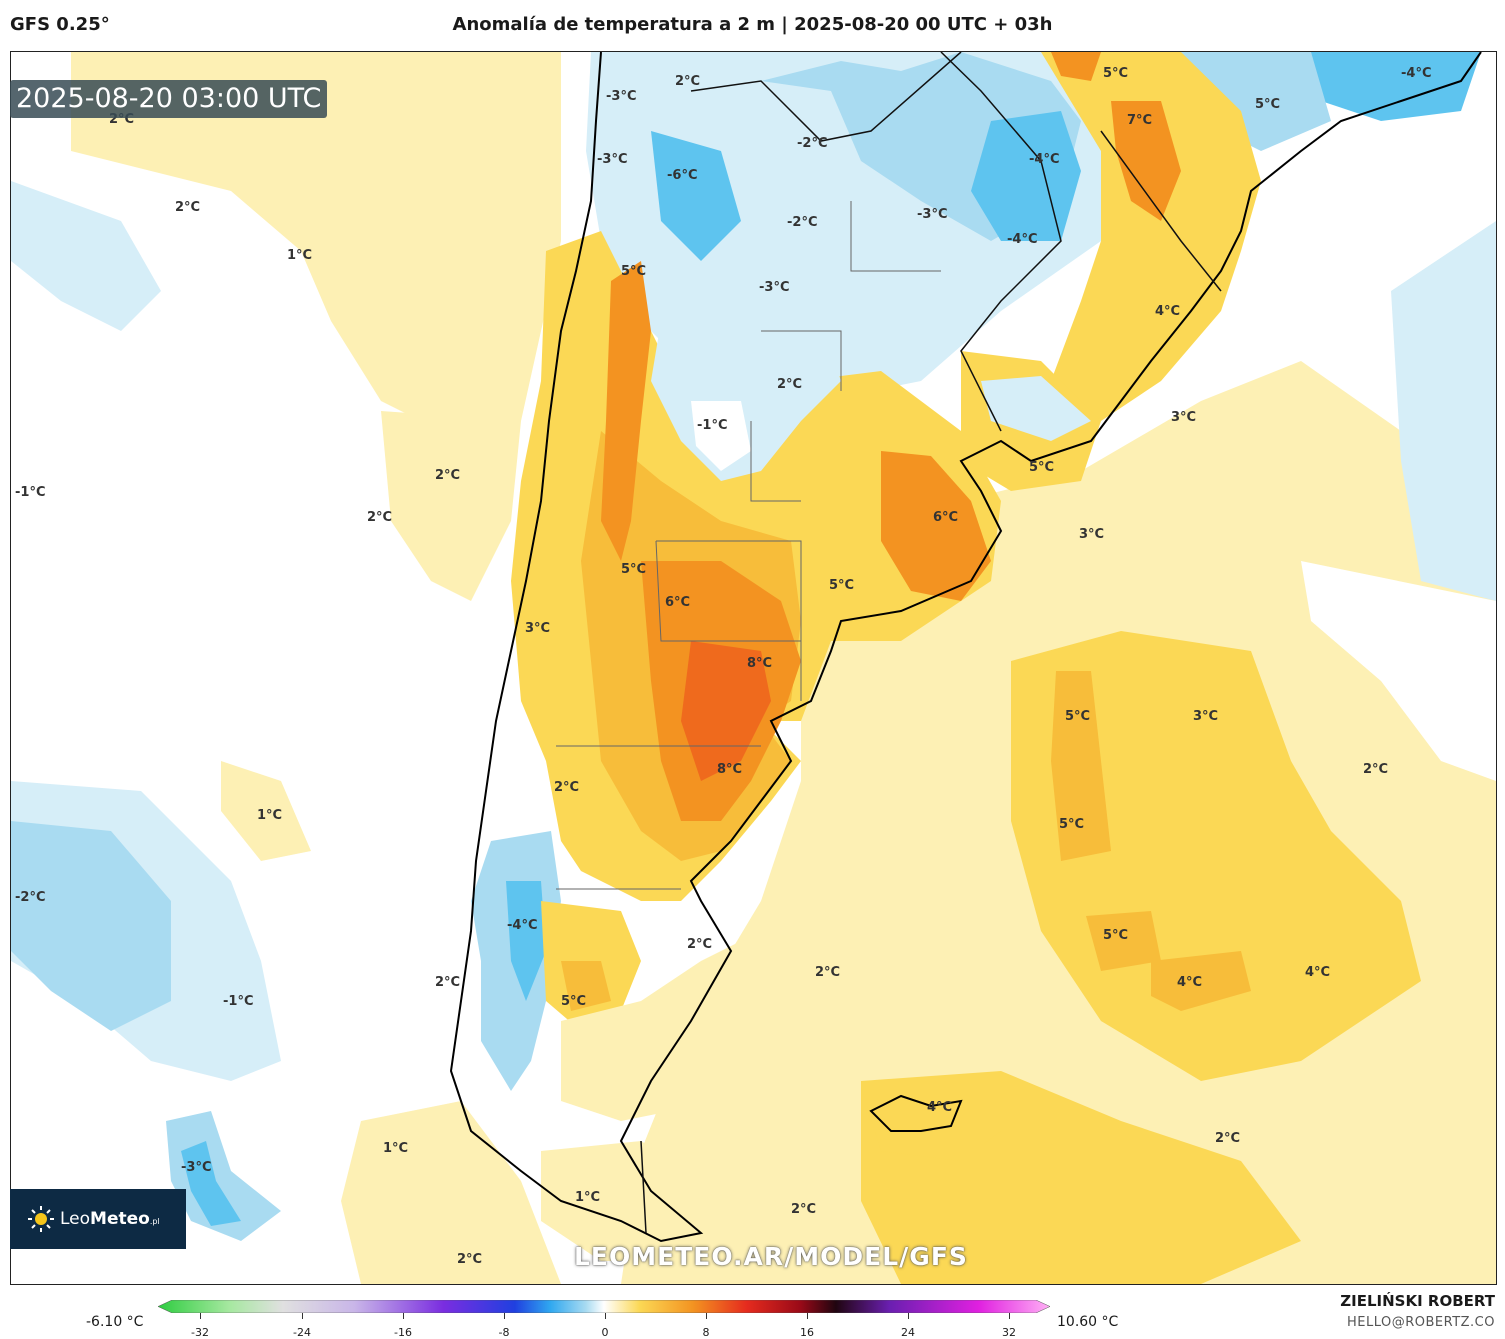  Describe the element at coordinates (41, 1219) in the screenshot. I see `sun-icon` at that location.